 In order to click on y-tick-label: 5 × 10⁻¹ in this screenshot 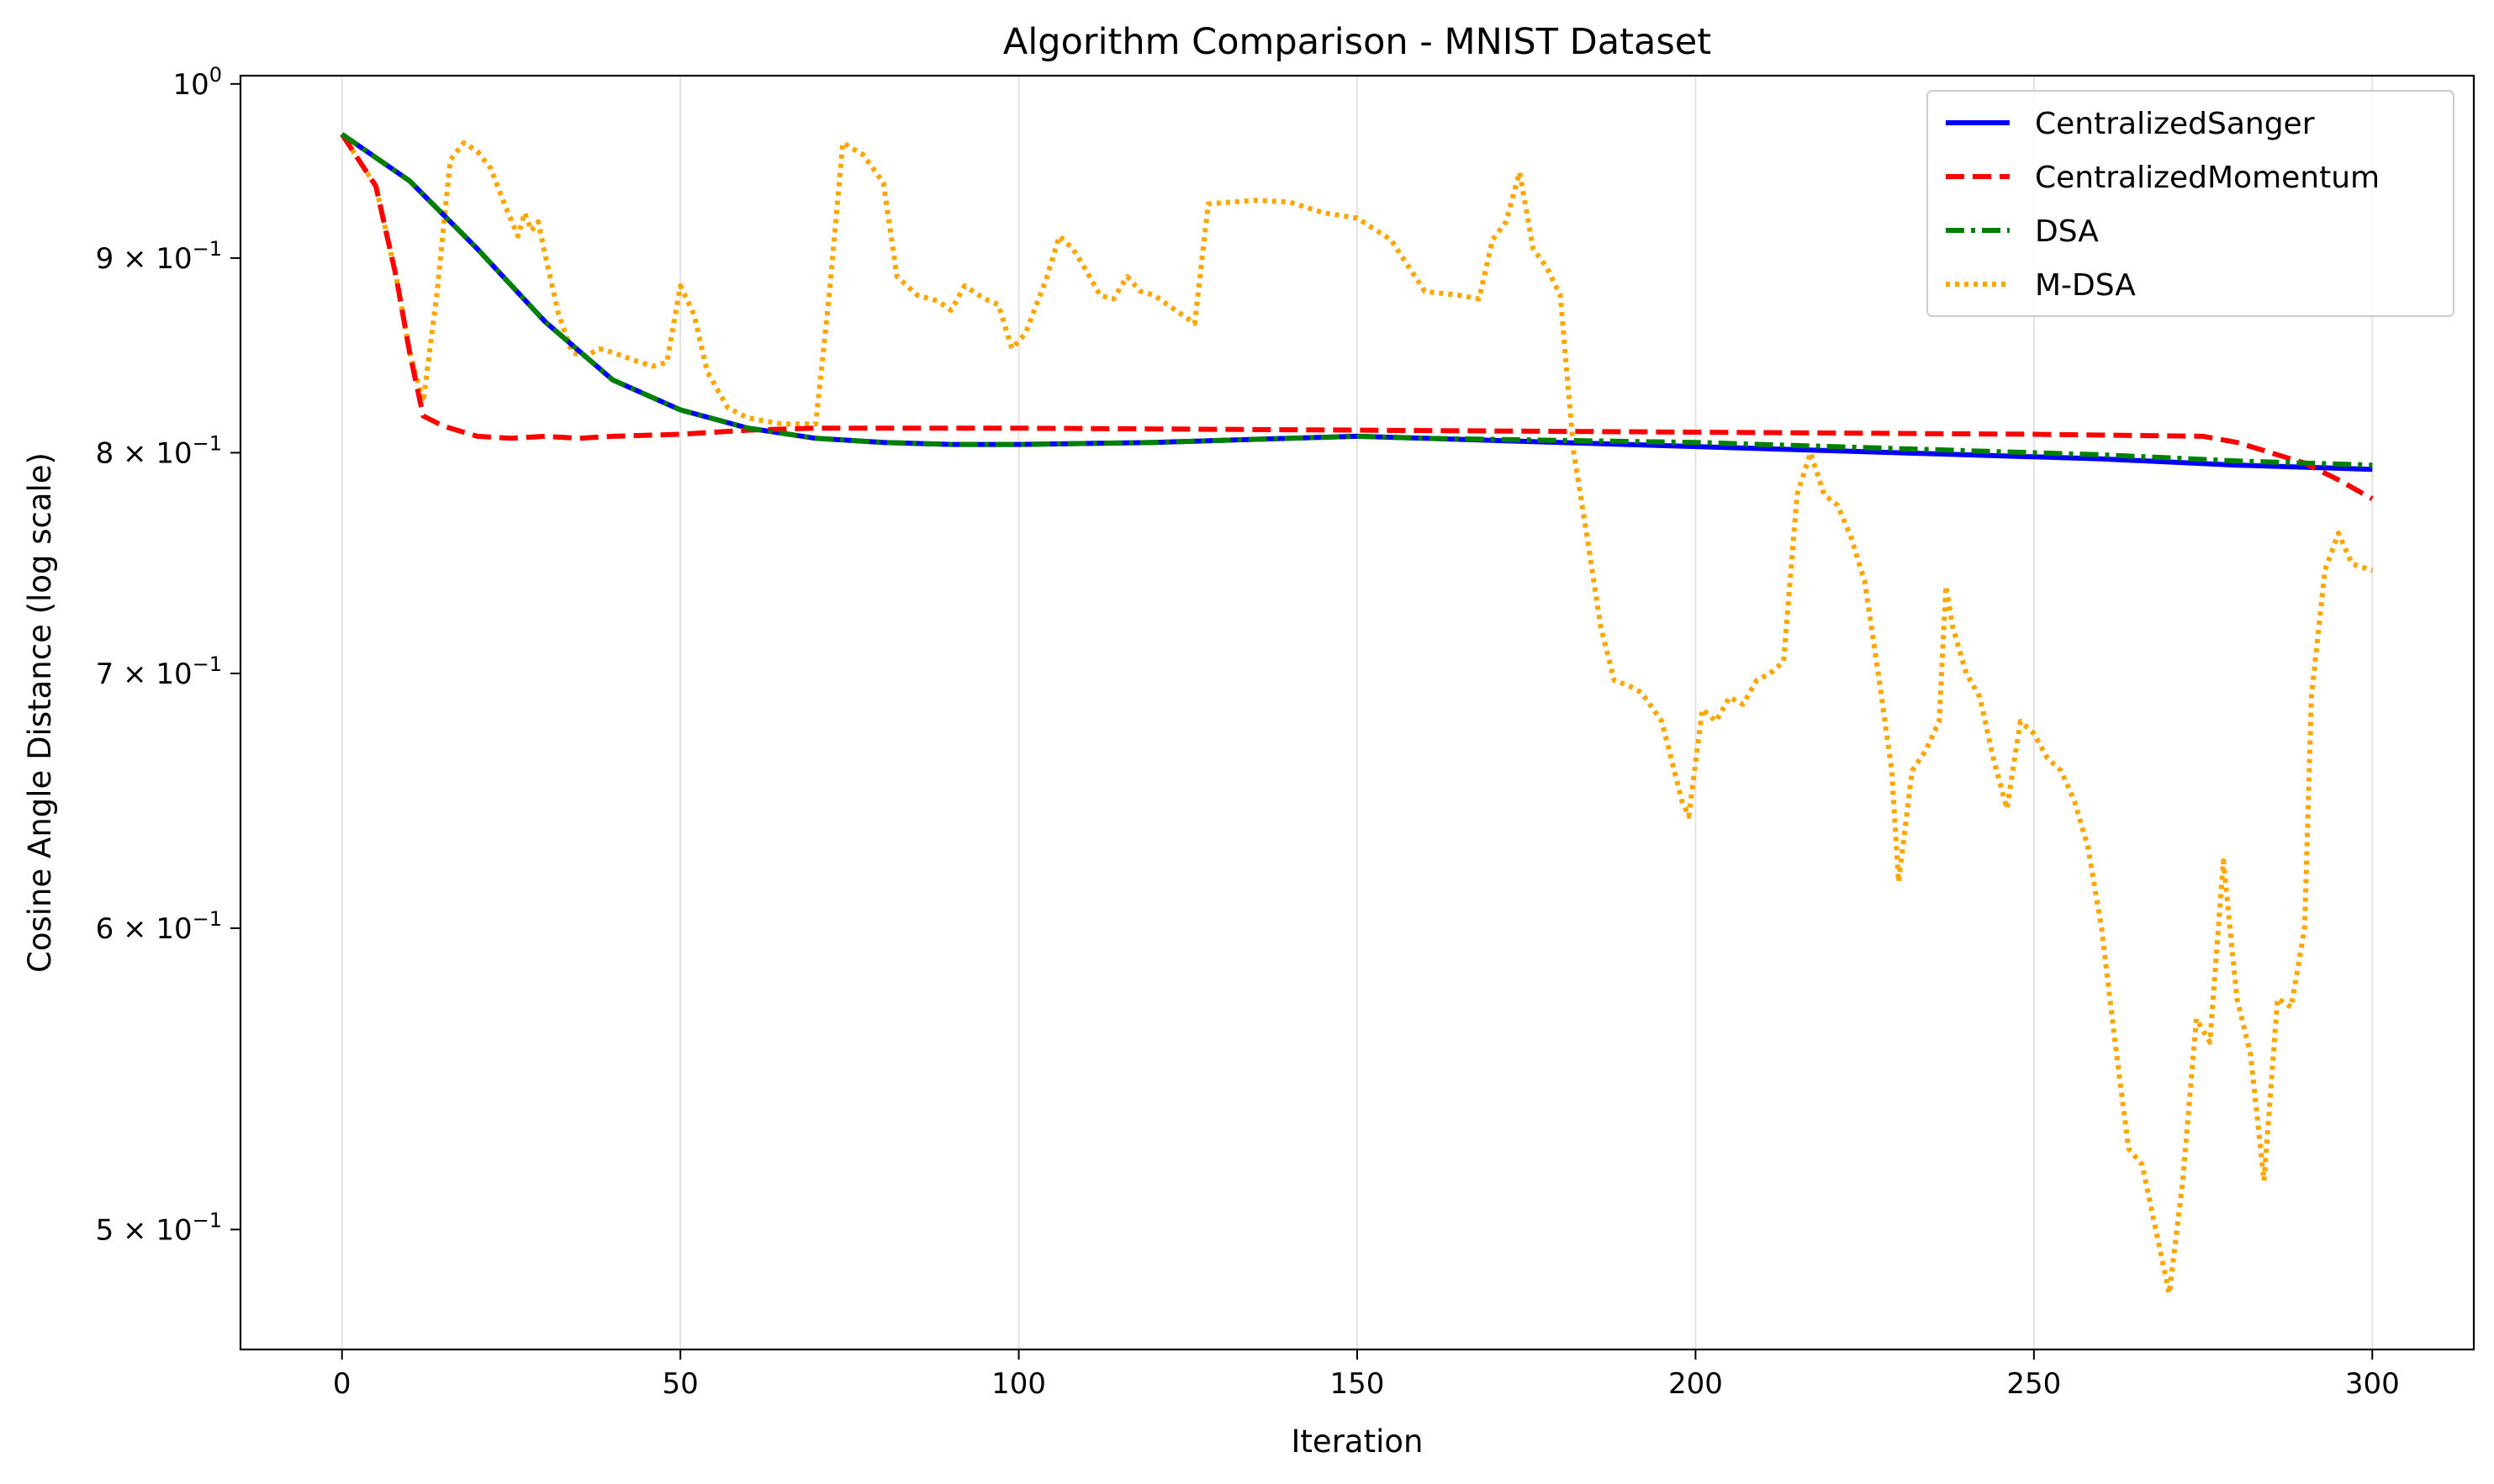, I will do `click(159, 1227)`.